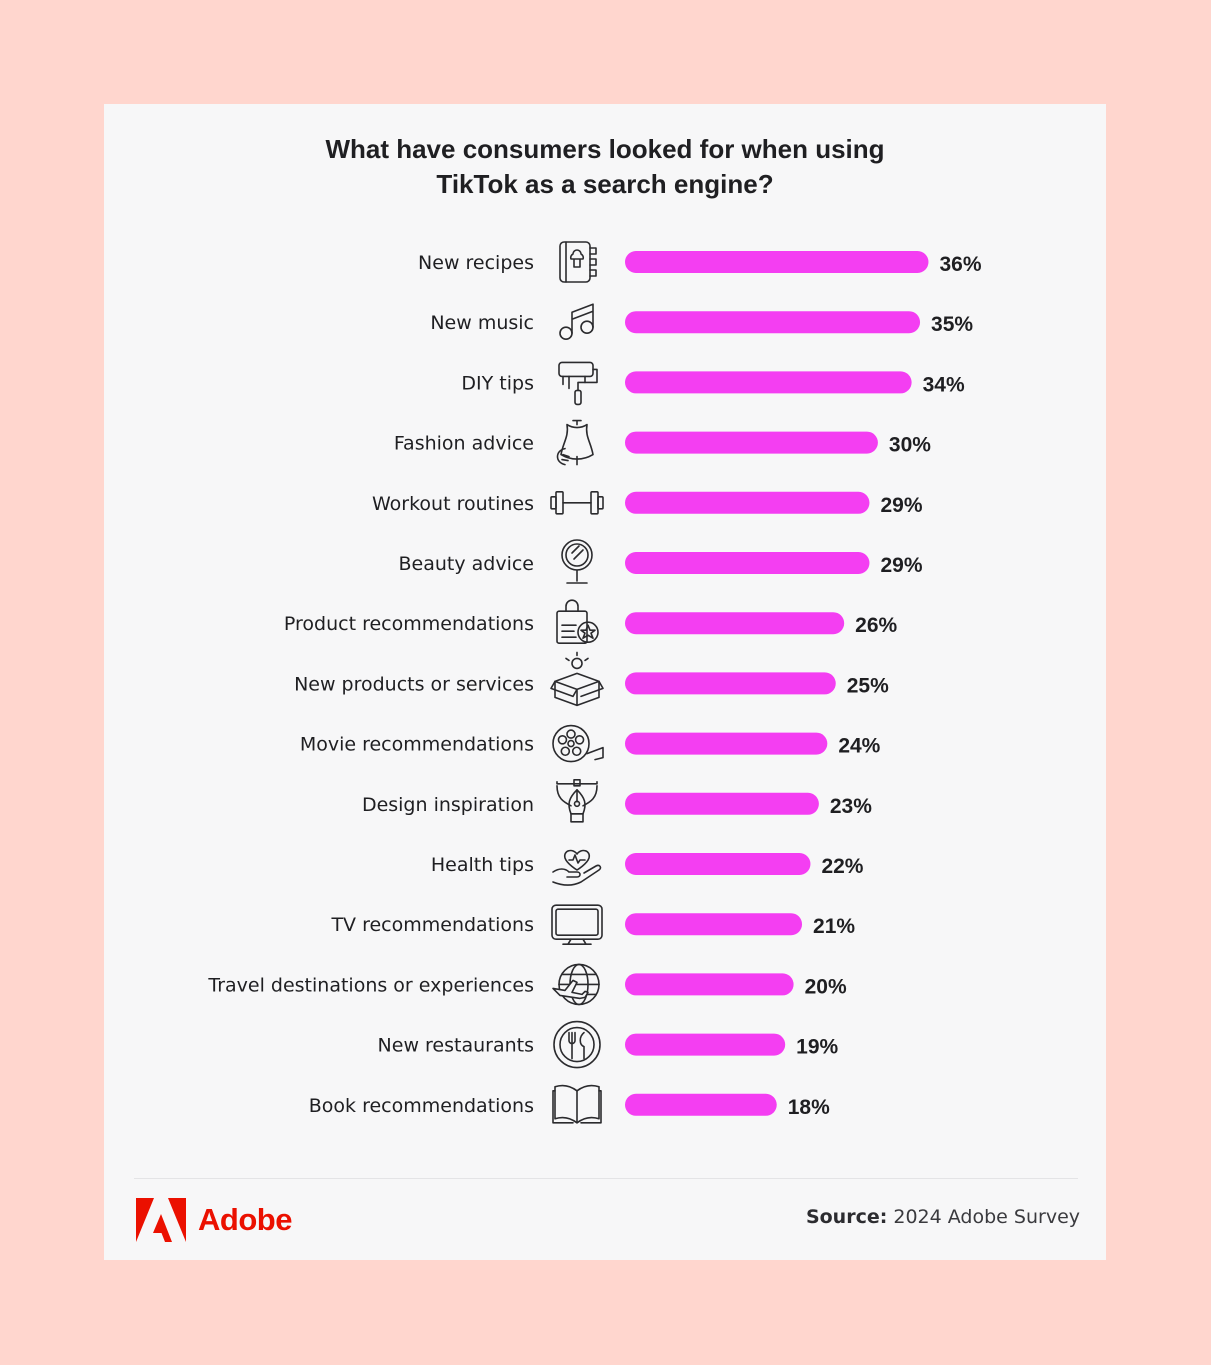 This screenshot has height=1365, width=1211. What do you see at coordinates (608, 1044) in the screenshot?
I see `chart-row: New restaurants 19%` at bounding box center [608, 1044].